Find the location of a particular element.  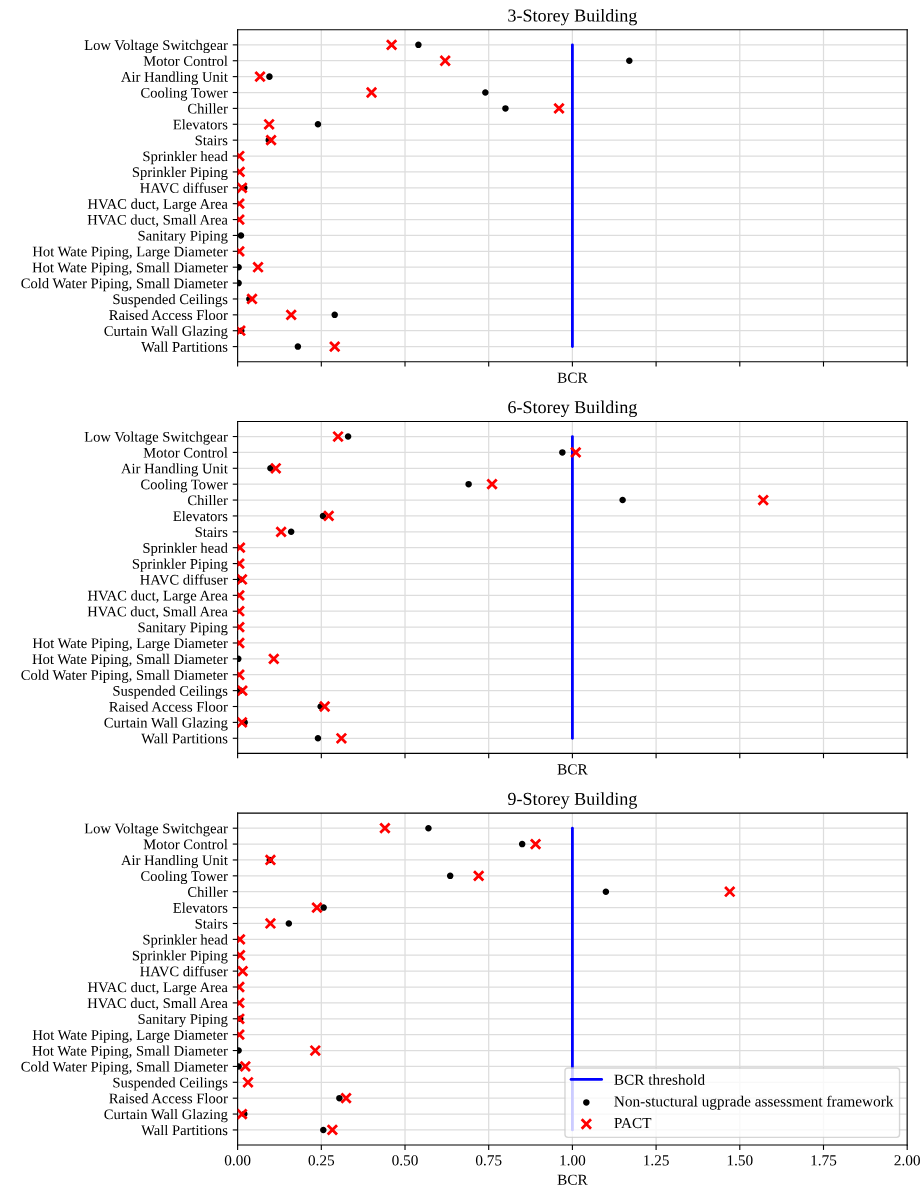

x-tick-label: 1.25 is located at coordinates (656, 1160).